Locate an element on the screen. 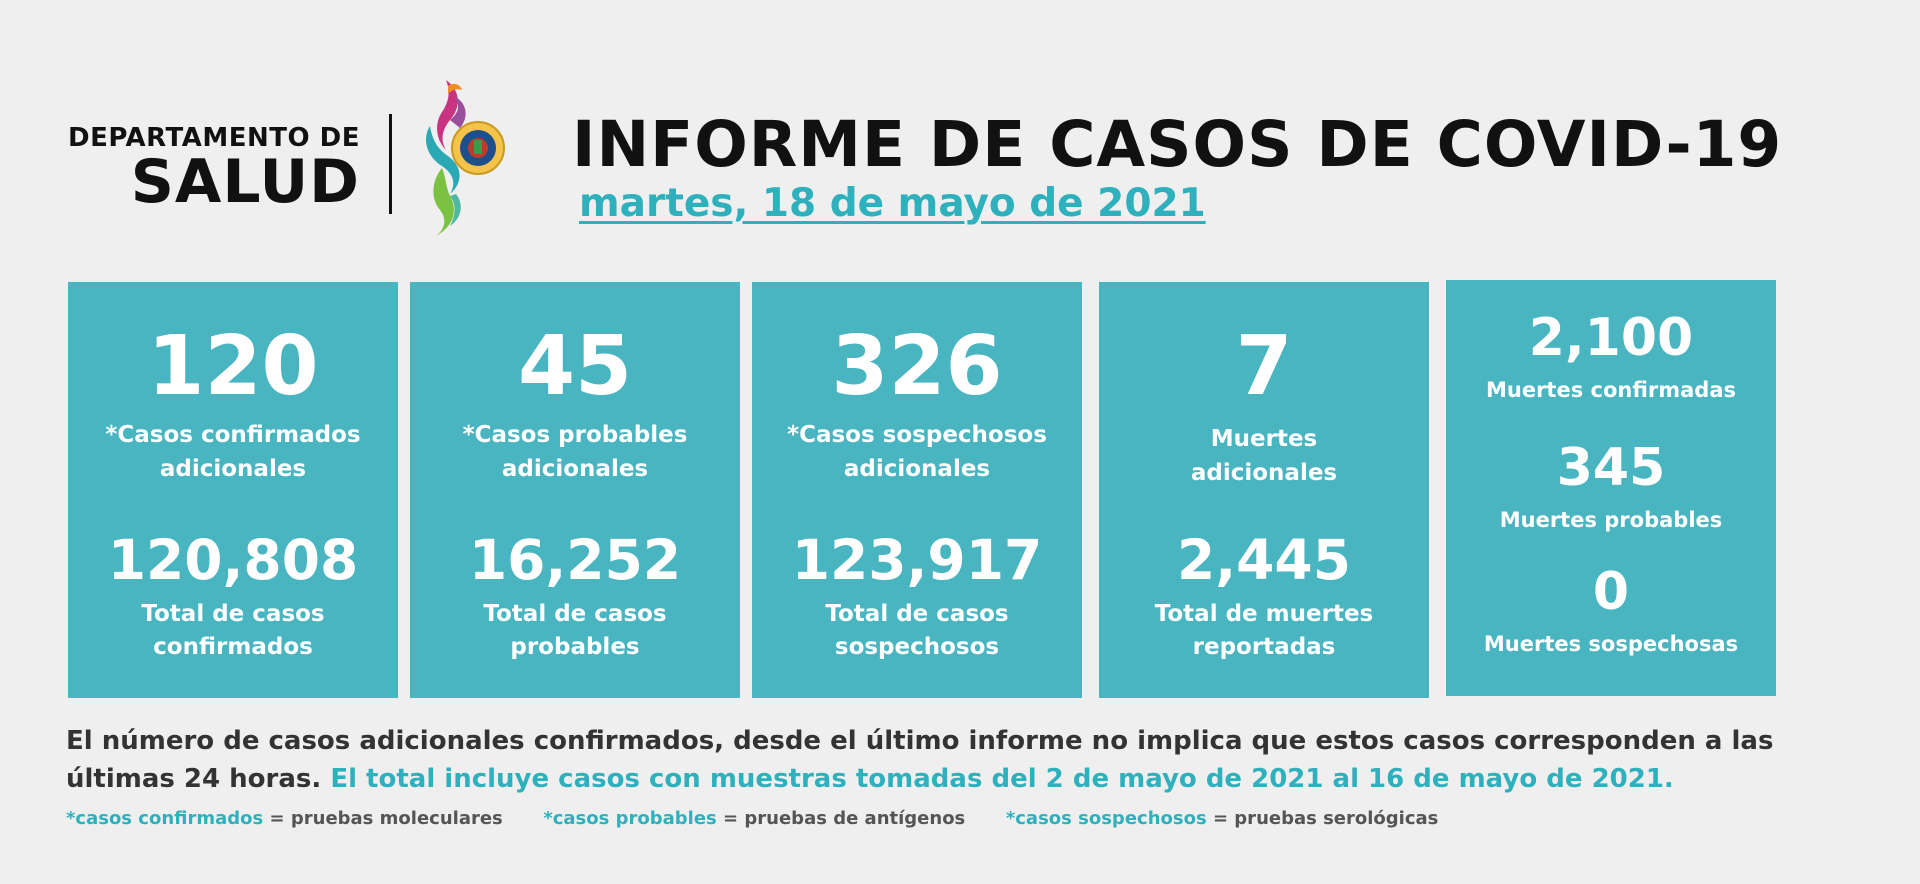 This screenshot has width=1920, height=884. page-title: INFORME DE CASOS DE COVID-19 is located at coordinates (1177, 144).